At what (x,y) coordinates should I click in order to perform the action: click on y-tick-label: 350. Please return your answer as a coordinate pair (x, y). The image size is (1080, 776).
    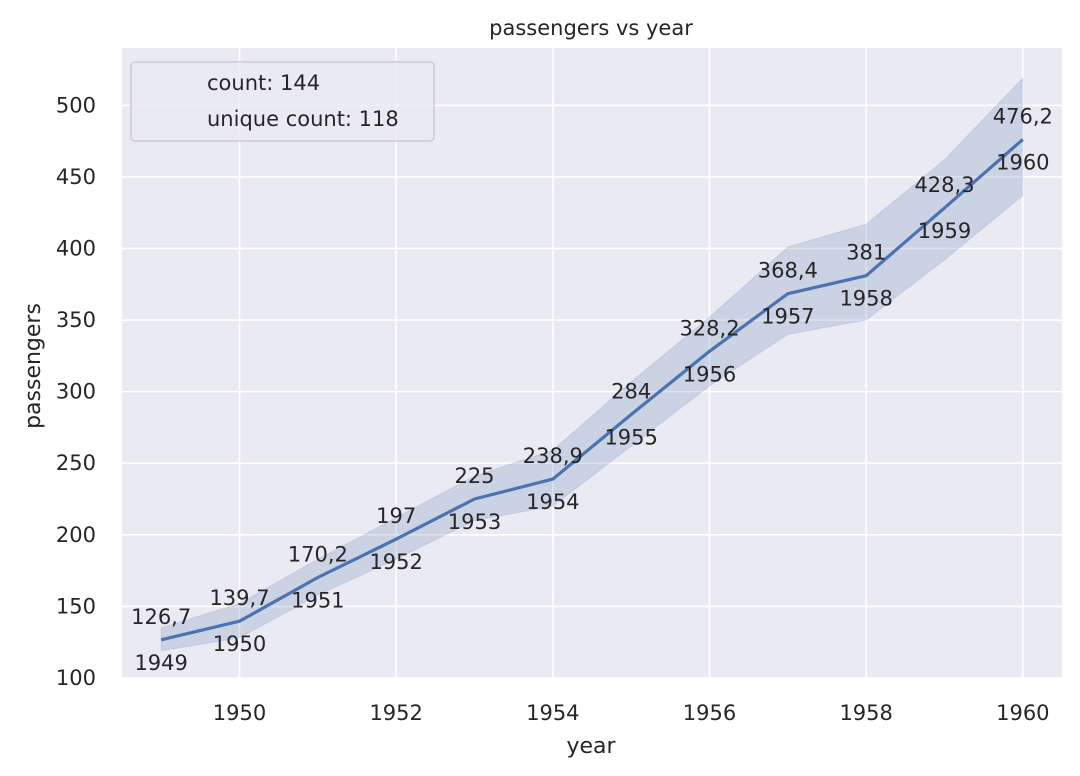
    Looking at the image, I should click on (76, 320).